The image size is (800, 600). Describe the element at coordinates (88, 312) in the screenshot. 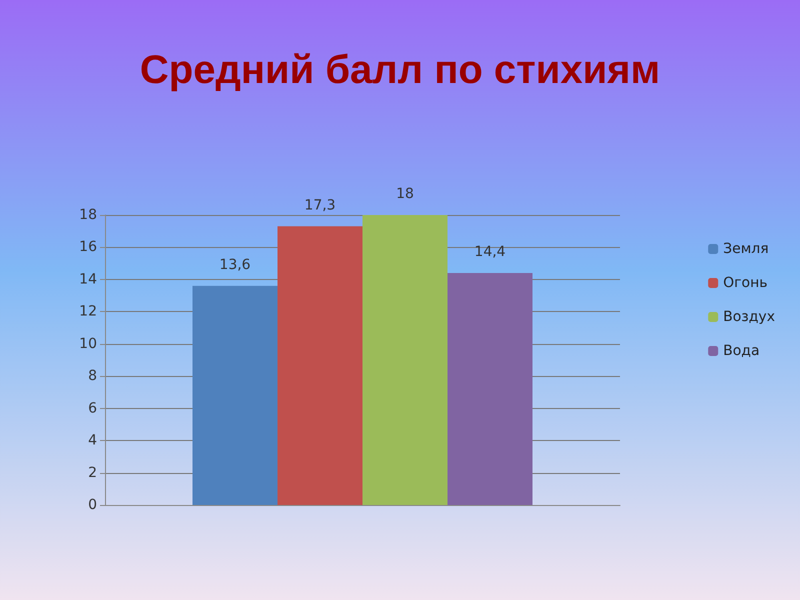

I see `y-tick-label: 12` at that location.